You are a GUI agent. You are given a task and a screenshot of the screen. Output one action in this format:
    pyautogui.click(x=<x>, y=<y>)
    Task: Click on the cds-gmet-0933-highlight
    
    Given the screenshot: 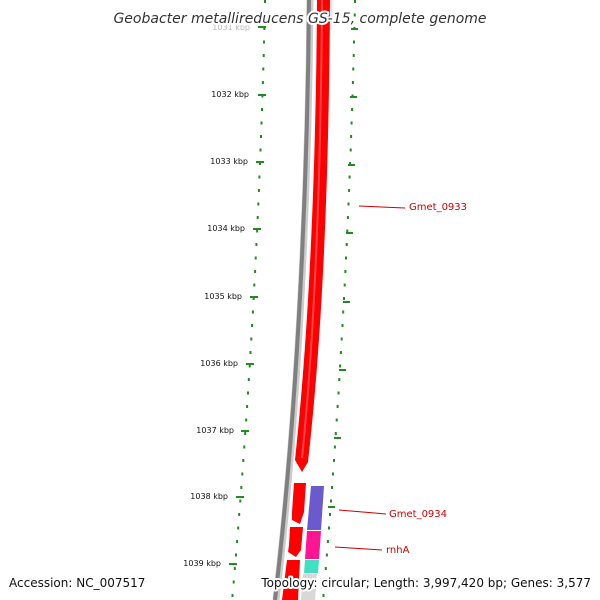 What is the action you would take?
    pyautogui.click(x=312, y=229)
    